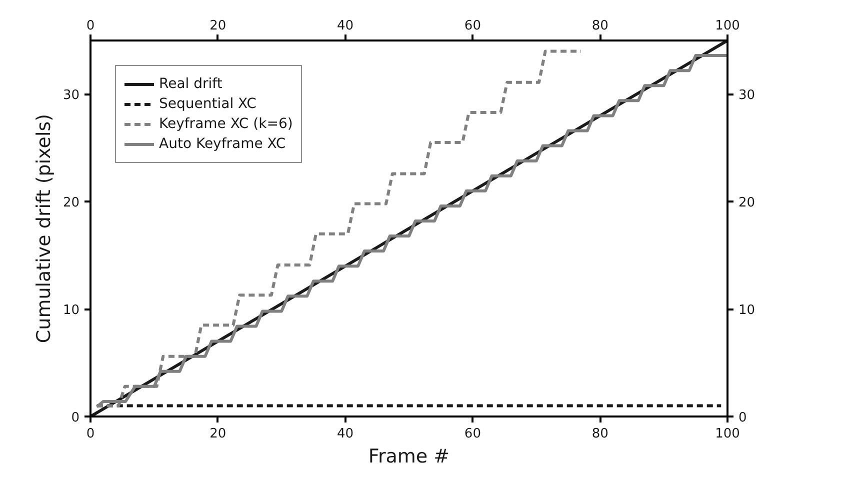 The height and width of the screenshot is (486, 857). I want to click on x-tick-label: 40, so click(345, 26).